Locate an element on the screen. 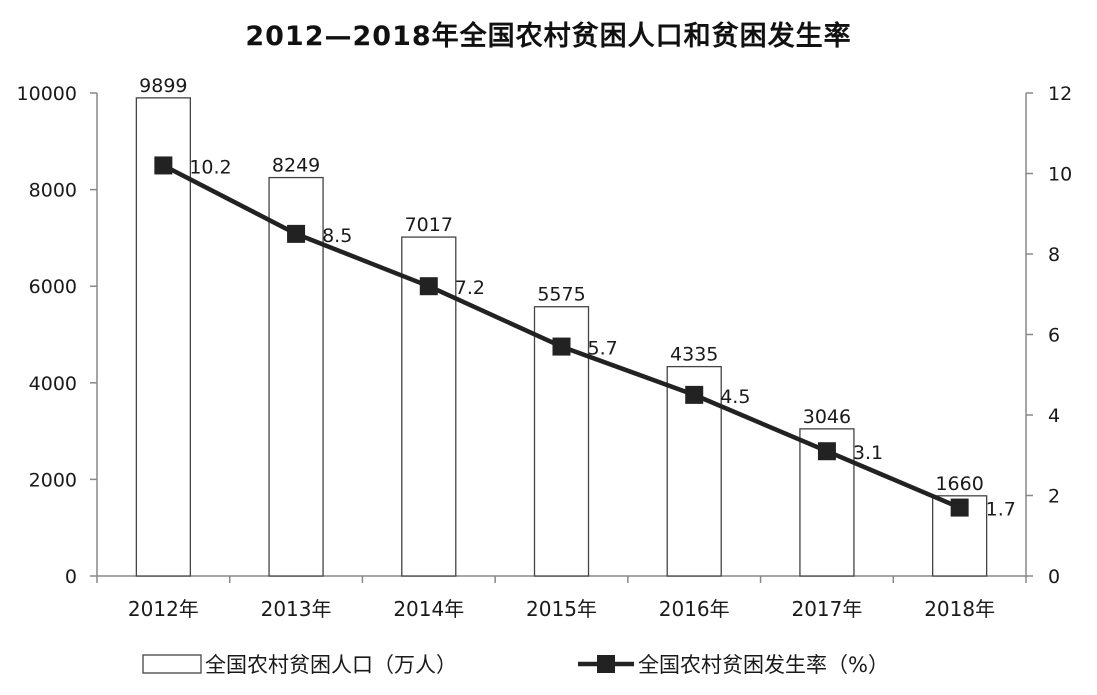 The image size is (1097, 695). rate-value-label: 8.5 is located at coordinates (337, 236).